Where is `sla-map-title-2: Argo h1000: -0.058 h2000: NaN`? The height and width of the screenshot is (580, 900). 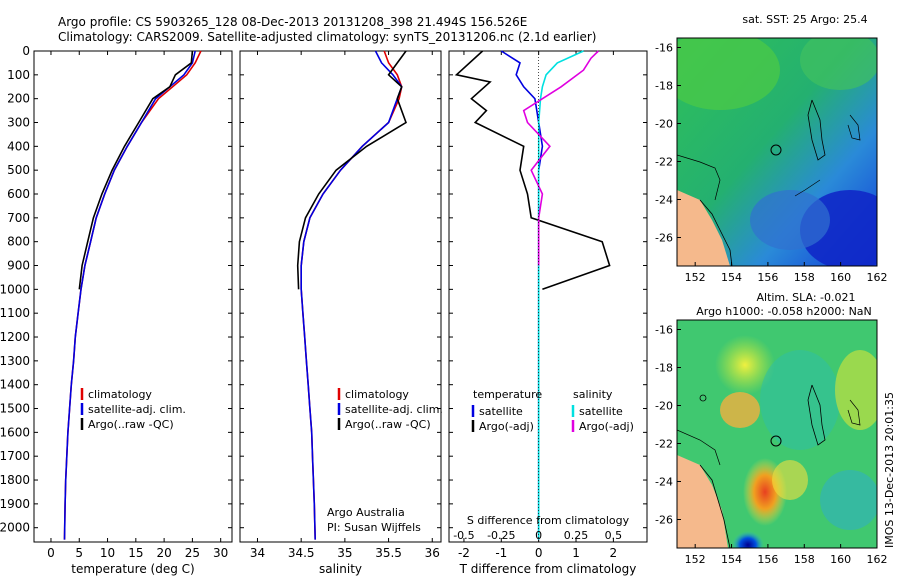 sla-map-title-2: Argo h1000: -0.058 h2000: NaN is located at coordinates (784, 311).